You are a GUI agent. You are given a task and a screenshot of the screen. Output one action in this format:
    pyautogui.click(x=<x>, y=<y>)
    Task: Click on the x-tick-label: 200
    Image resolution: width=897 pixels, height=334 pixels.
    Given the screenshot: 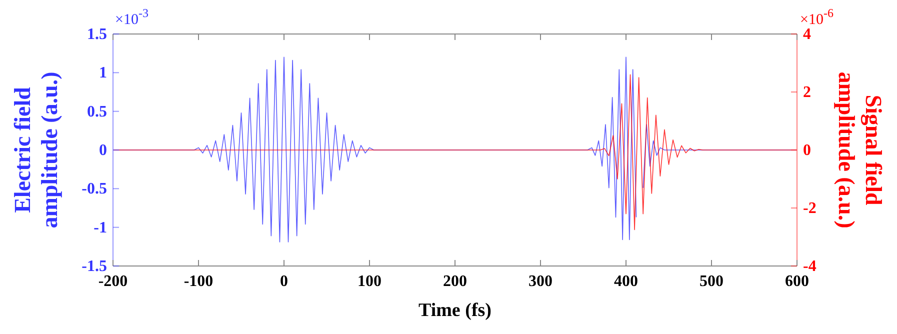 What is the action you would take?
    pyautogui.click(x=455, y=281)
    